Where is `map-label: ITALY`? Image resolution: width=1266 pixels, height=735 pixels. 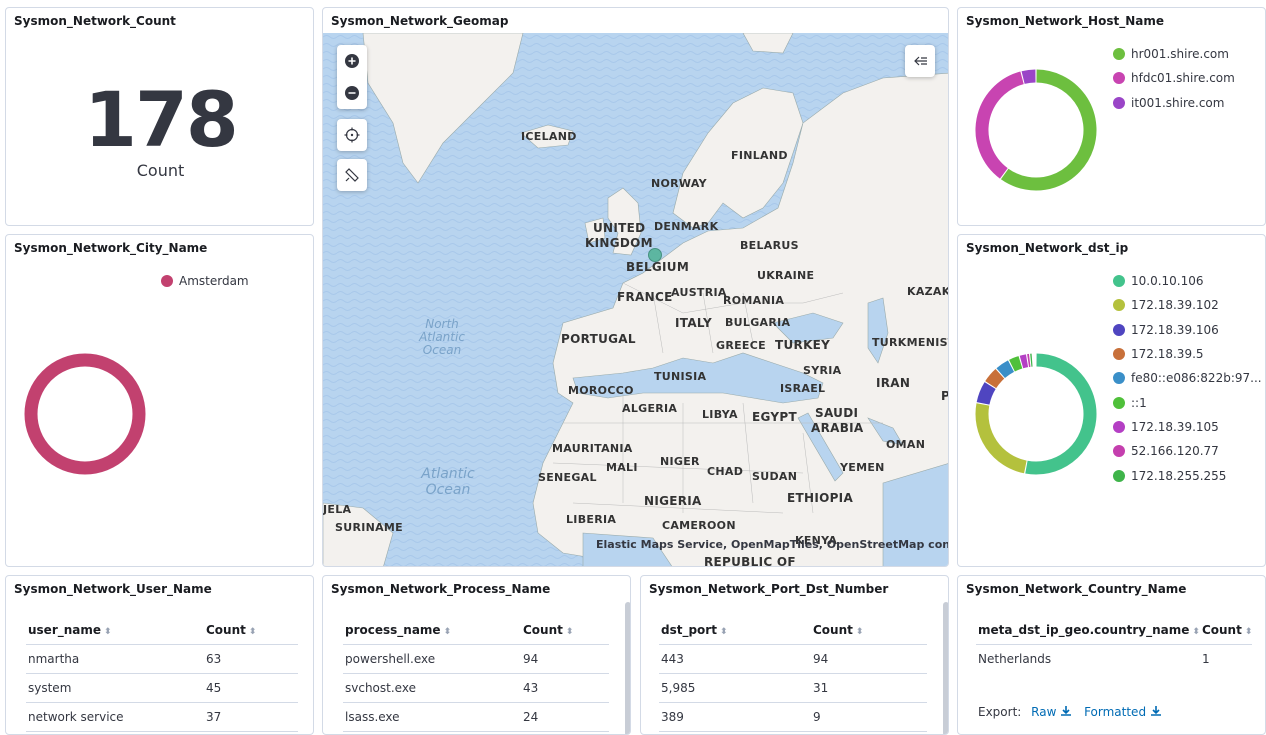
map-label: ITALY is located at coordinates (693, 323).